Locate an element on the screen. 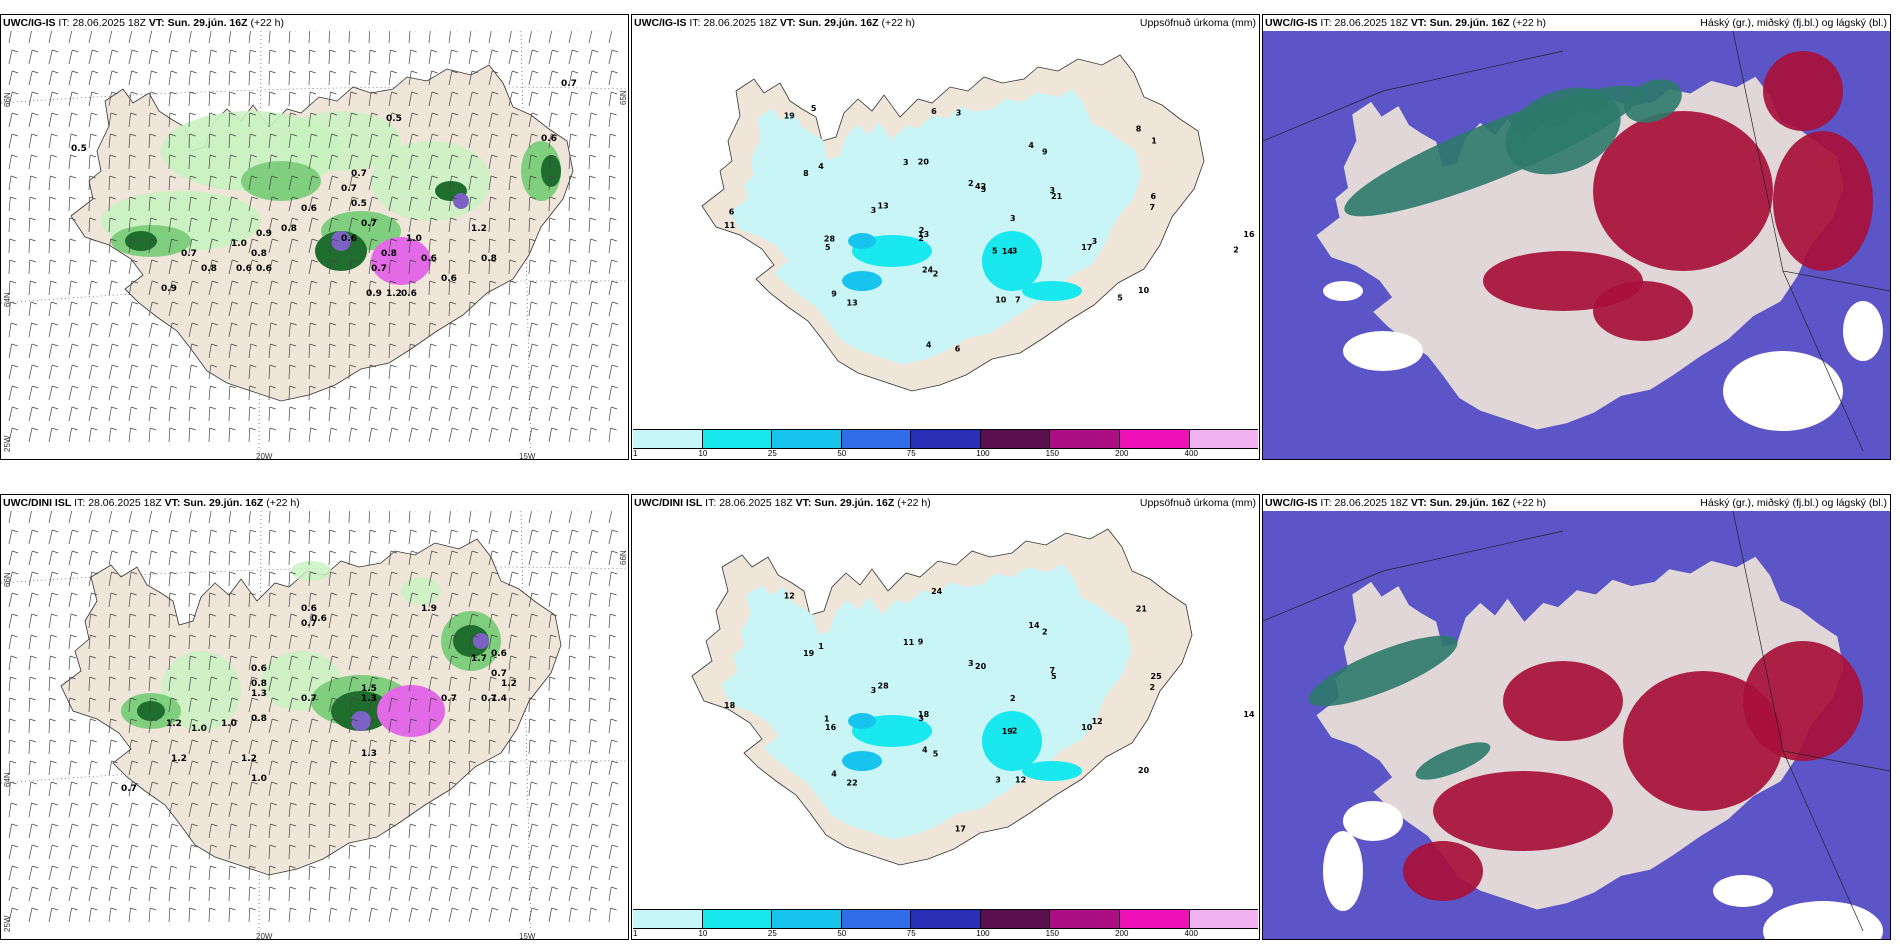  lat-label: 66N is located at coordinates (7, 579).